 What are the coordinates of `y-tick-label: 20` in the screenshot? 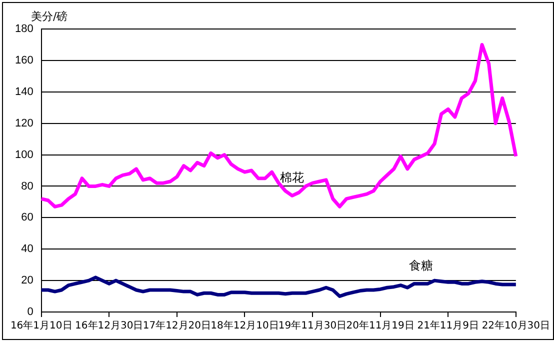 It's located at (27, 280).